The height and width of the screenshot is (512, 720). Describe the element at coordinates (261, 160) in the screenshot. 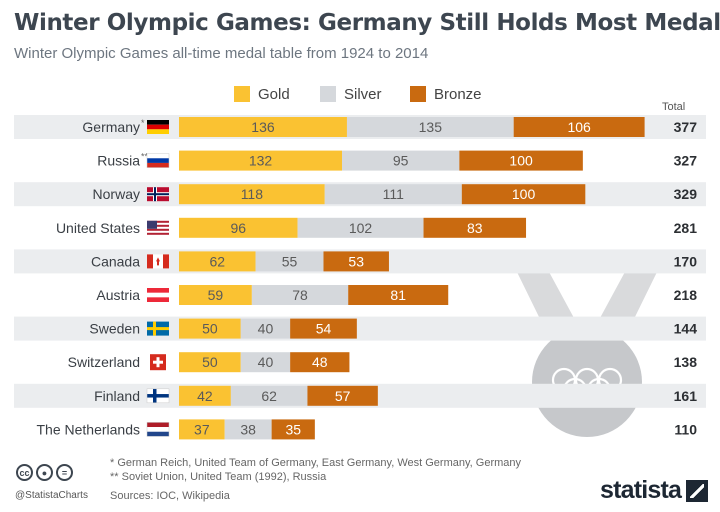

I see `bar-gold-russia` at that location.